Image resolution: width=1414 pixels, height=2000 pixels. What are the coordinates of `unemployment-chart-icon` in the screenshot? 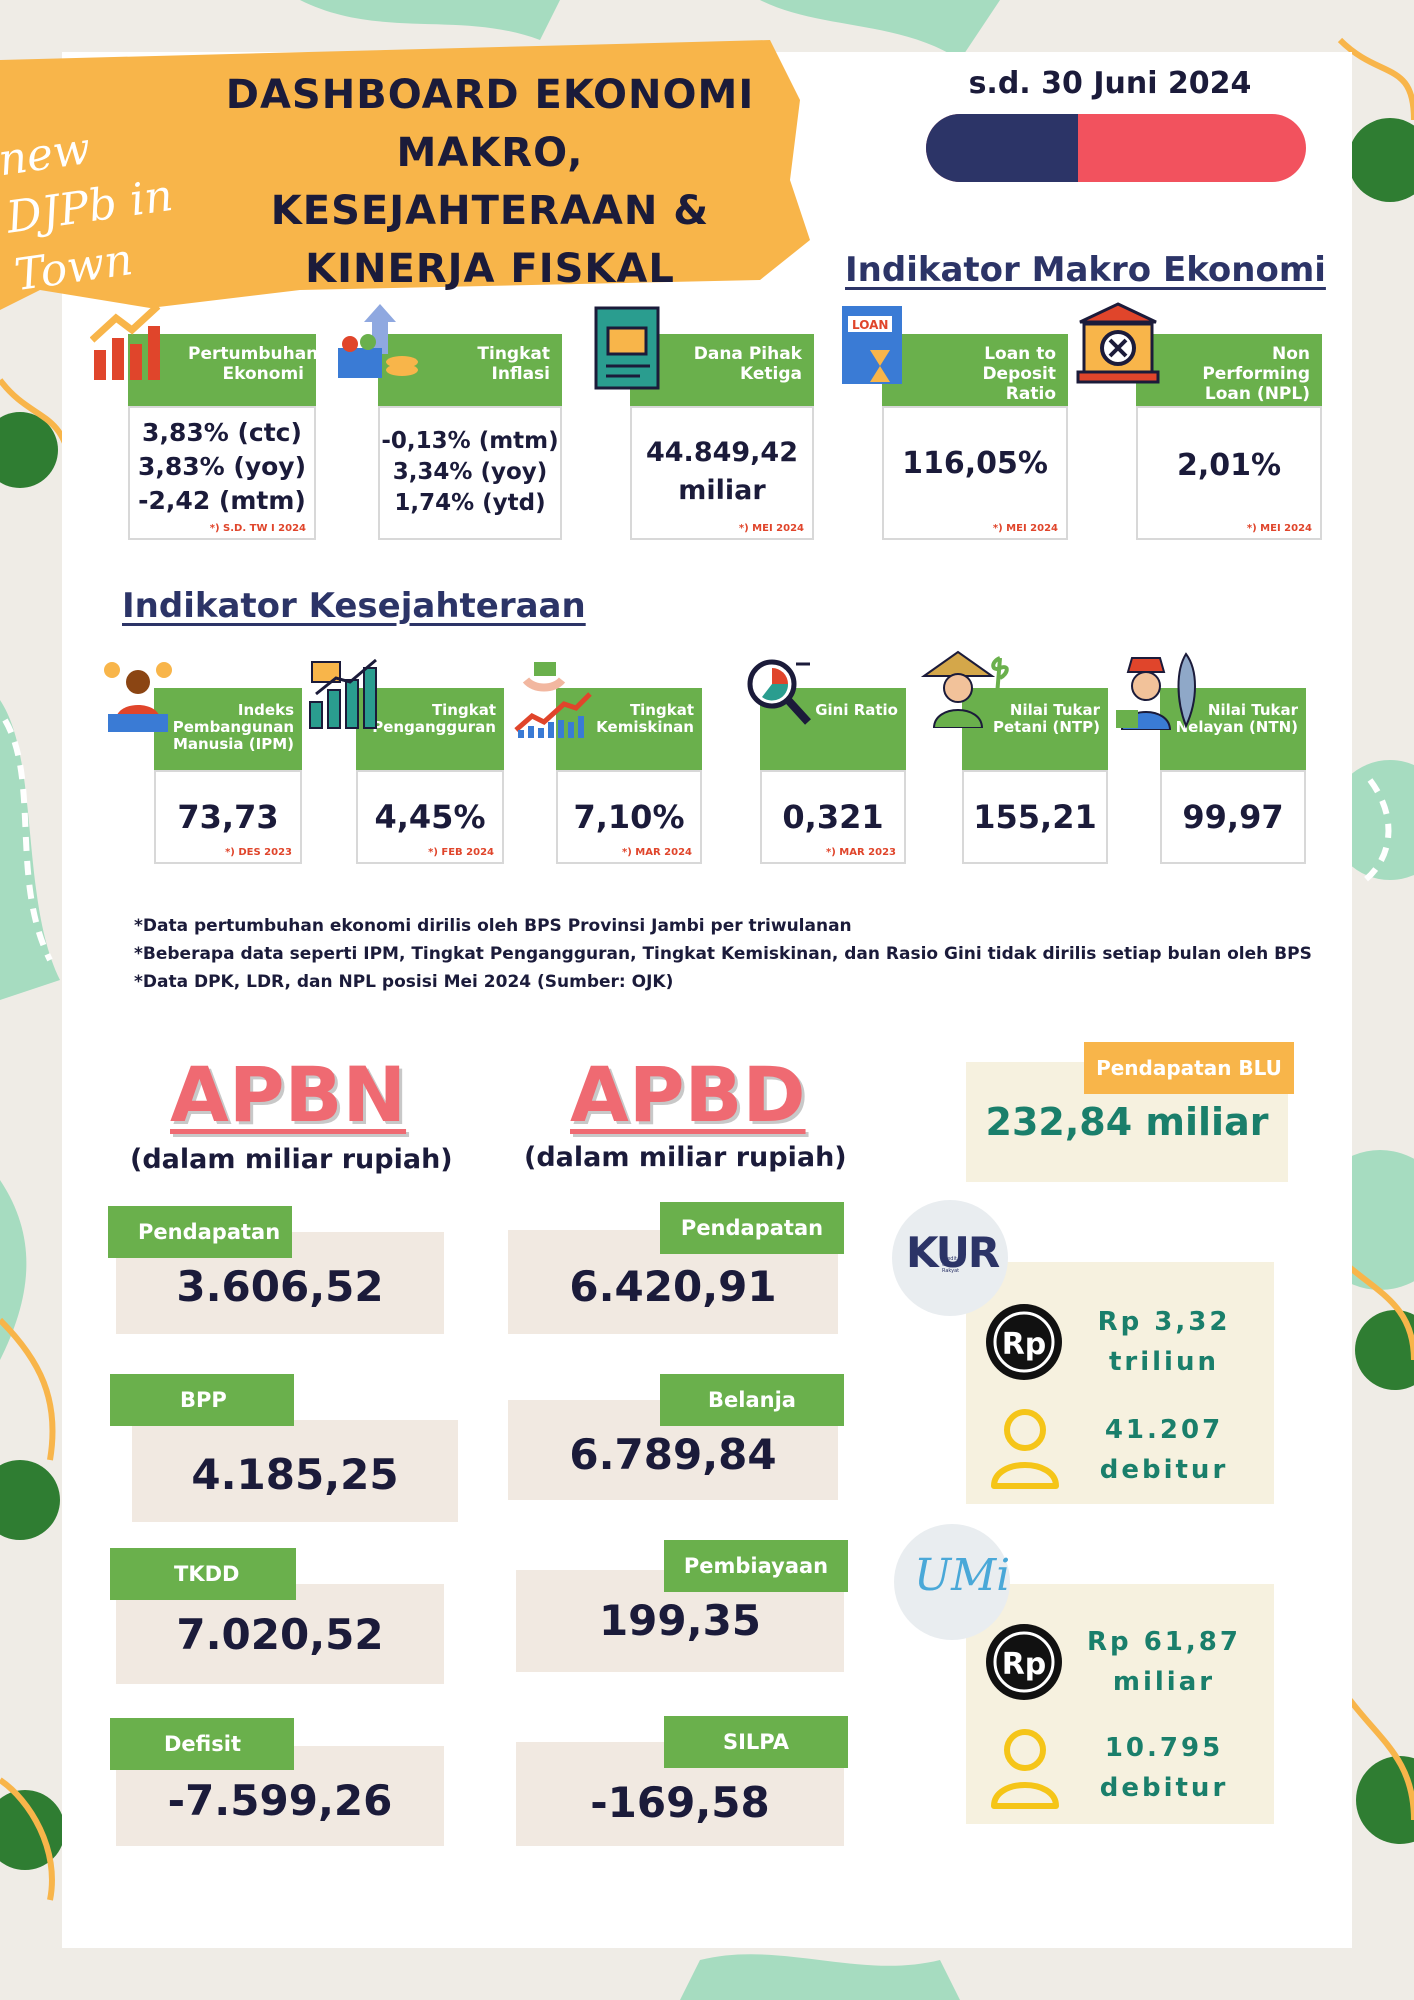 It's located at (343, 693).